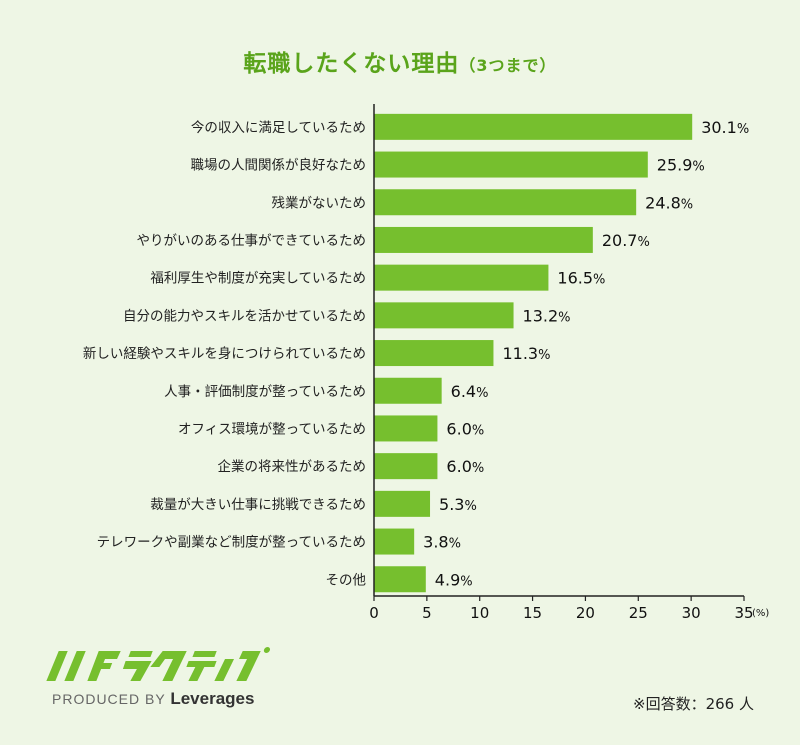 Image resolution: width=800 pixels, height=745 pixels. Describe the element at coordinates (526, 353) in the screenshot. I see `value-label: 11.3%` at that location.